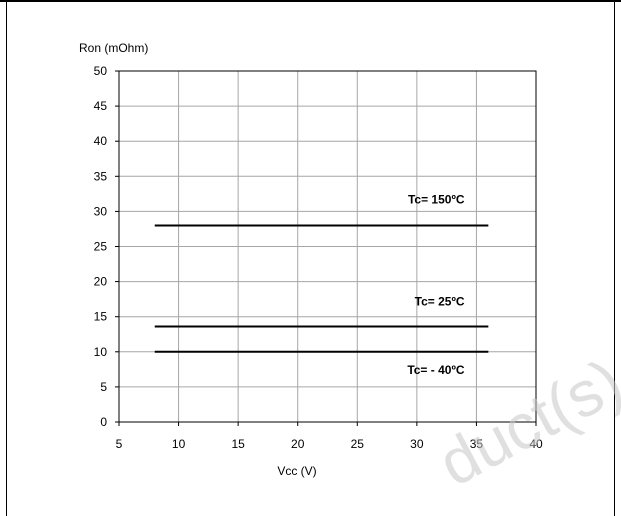  Describe the element at coordinates (103, 422) in the screenshot. I see `y-tick-label-0: 0` at that location.